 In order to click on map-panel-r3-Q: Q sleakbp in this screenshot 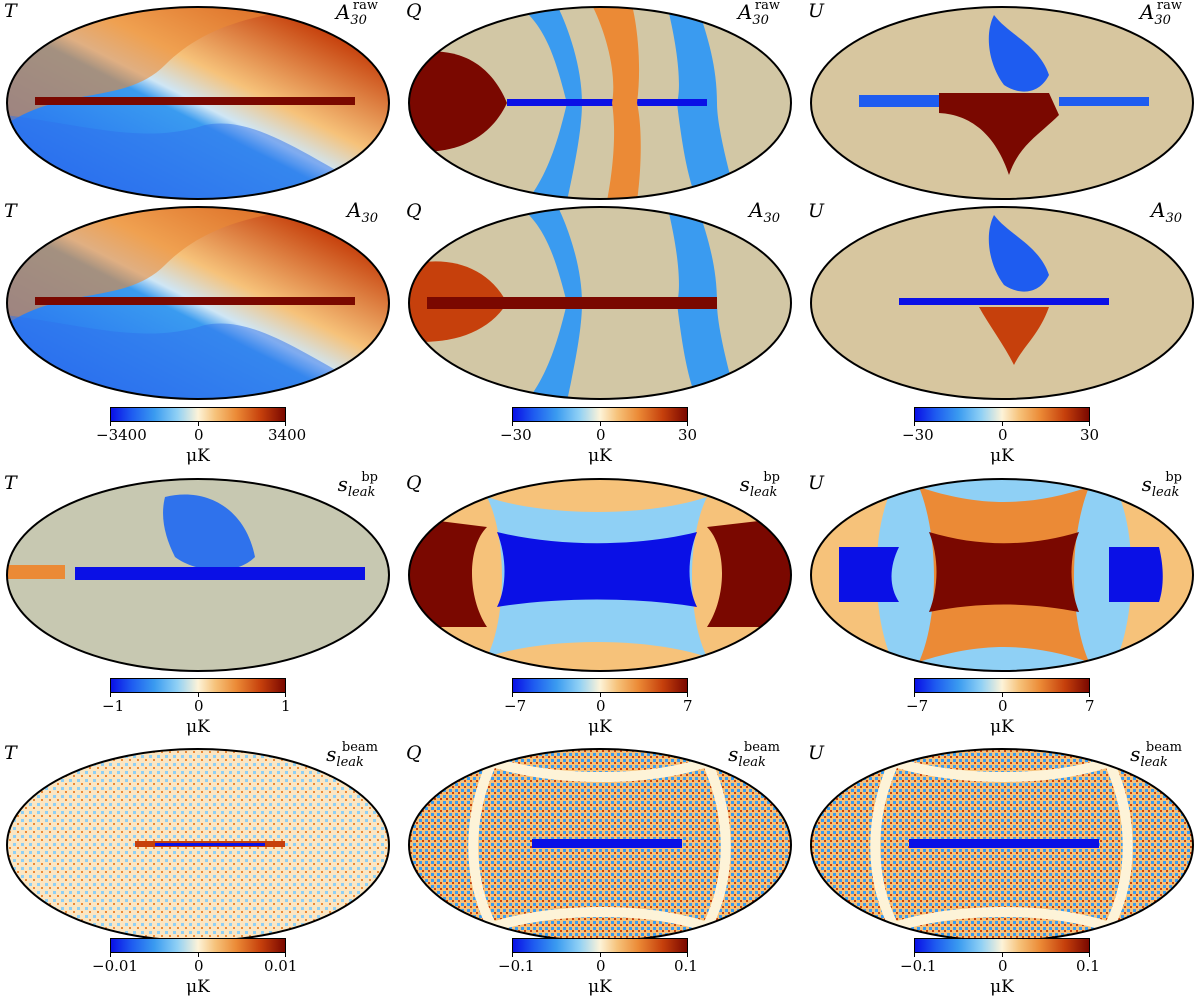, I will do `click(597, 571)`.